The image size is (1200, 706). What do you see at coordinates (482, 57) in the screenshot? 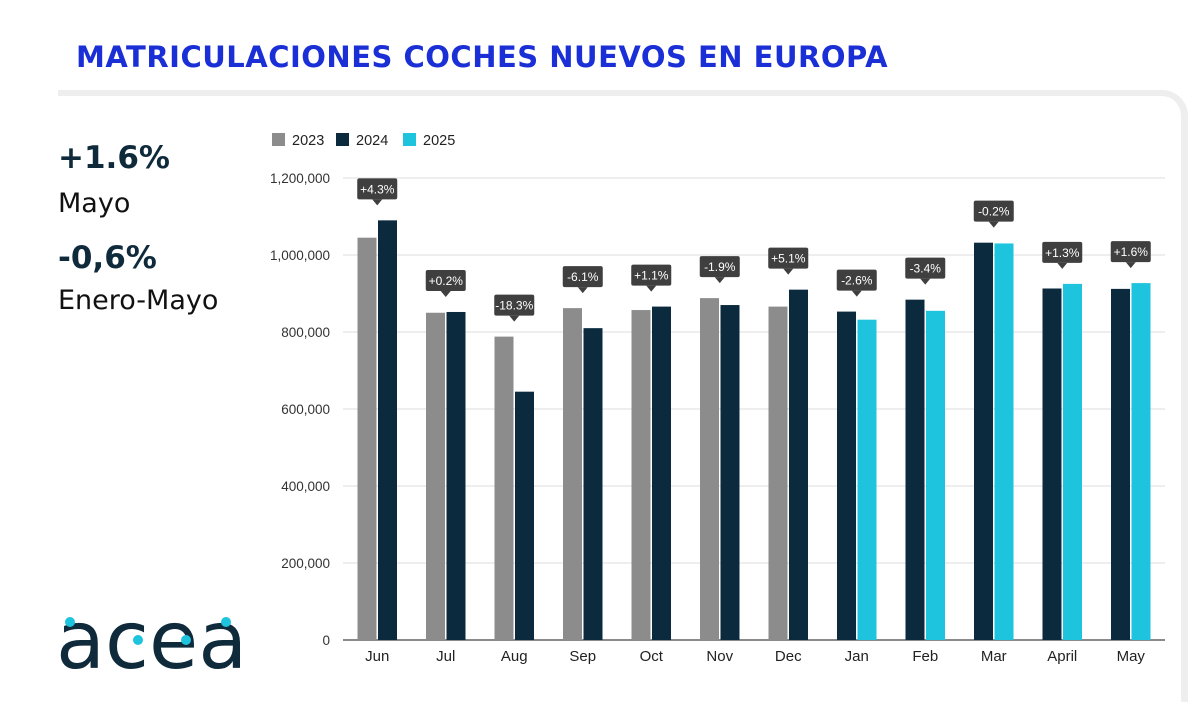
I see `page-title: MATRICULACIONES COCHES NUEVOS EN EUROPA` at bounding box center [482, 57].